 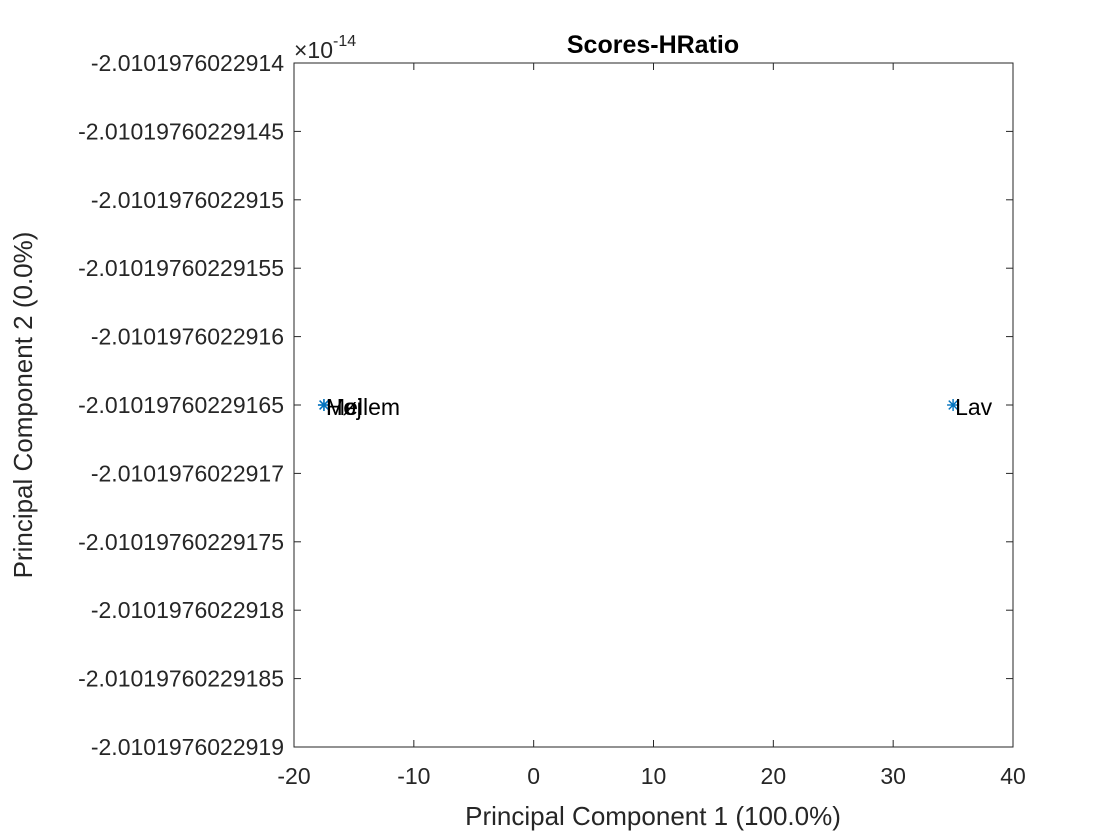 What do you see at coordinates (181, 679) in the screenshot?
I see `y-tick-label: -2.01019760229185` at bounding box center [181, 679].